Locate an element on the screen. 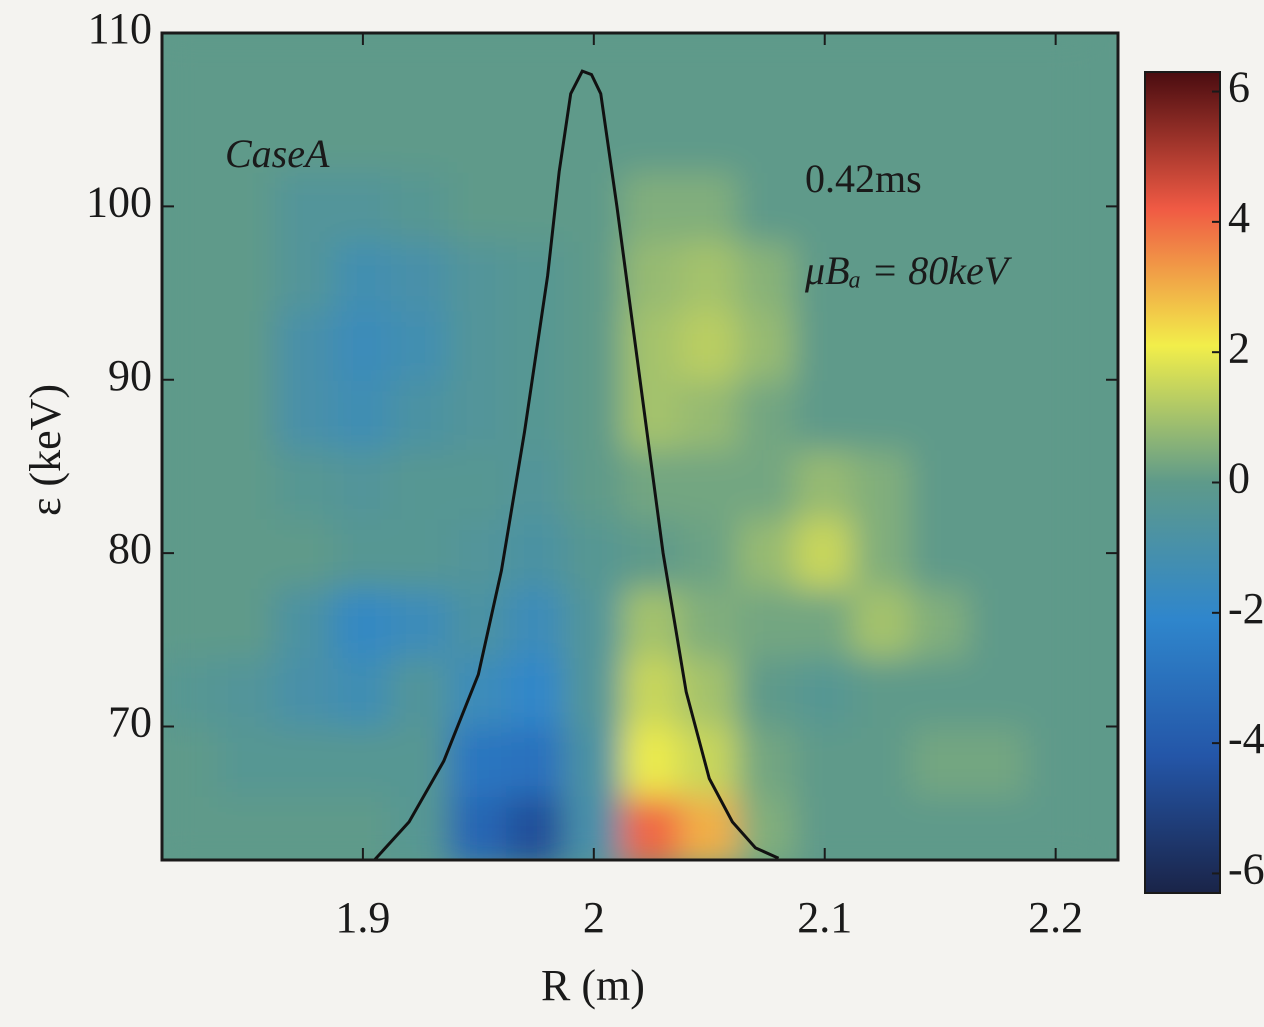  y-tick-label: 110 is located at coordinates (120, 28).